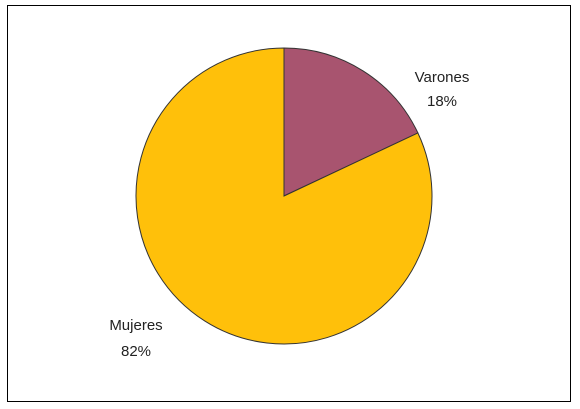 This screenshot has height=409, width=580. Describe the element at coordinates (442, 77) in the screenshot. I see `slice-label-varones-name: Varones` at that location.